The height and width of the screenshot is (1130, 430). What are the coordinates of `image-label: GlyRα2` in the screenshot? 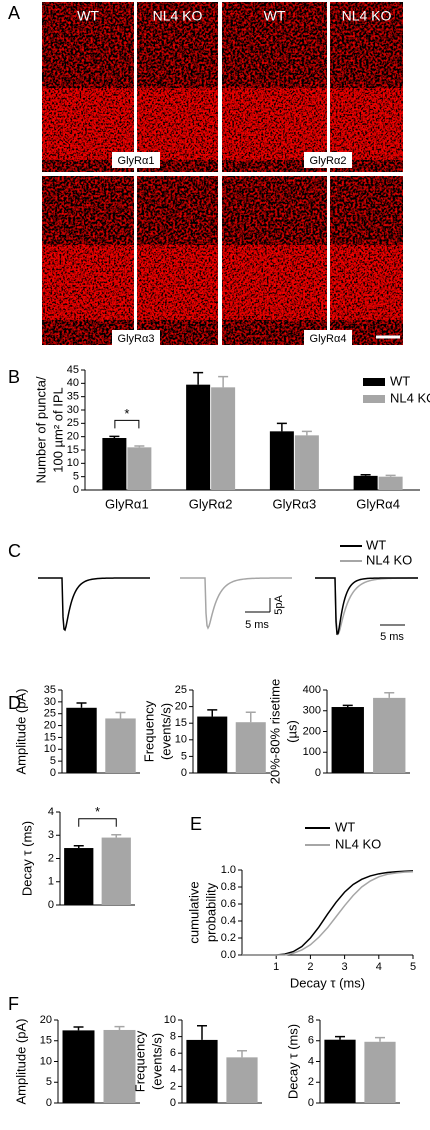 It's located at (328, 161).